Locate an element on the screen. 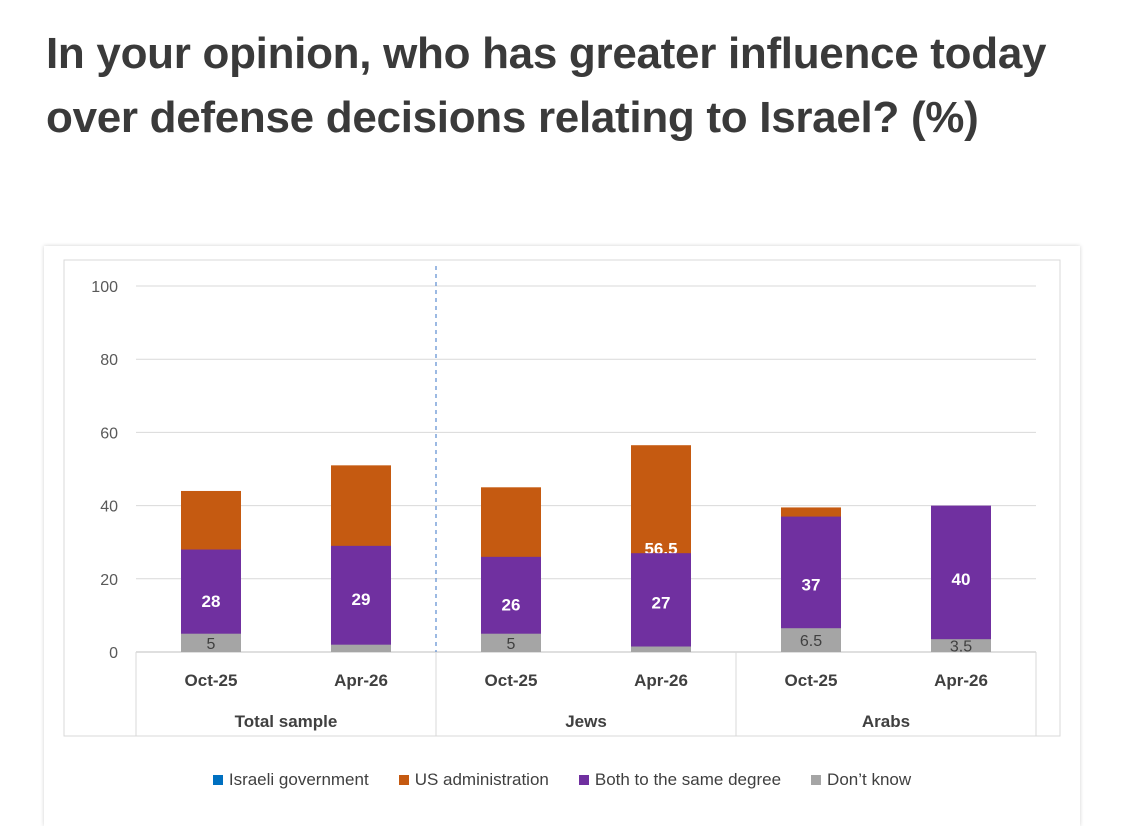 This screenshot has height=826, width=1125. y-tick-label: 0 is located at coordinates (113, 653).